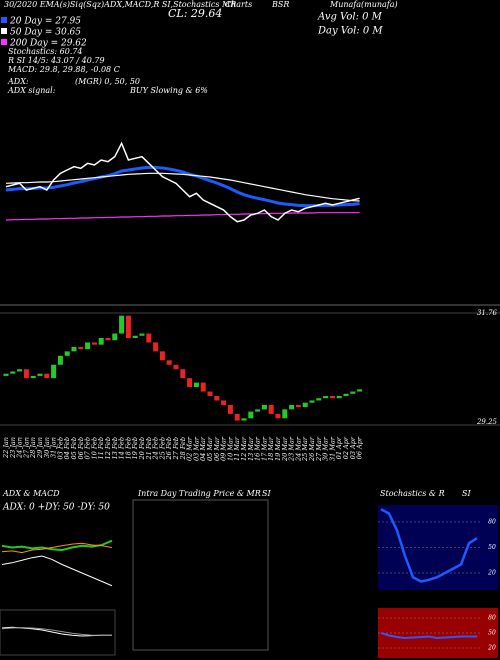  What do you see at coordinates (56, 60) in the screenshot?
I see `info: R SI 14/5: 43.07 / 40.79` at bounding box center [56, 60].